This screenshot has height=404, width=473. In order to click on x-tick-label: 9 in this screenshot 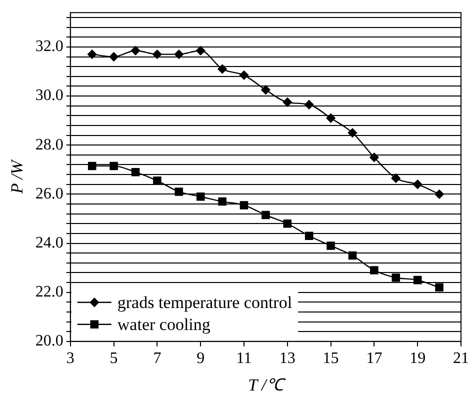, I will do `click(200, 359)`.